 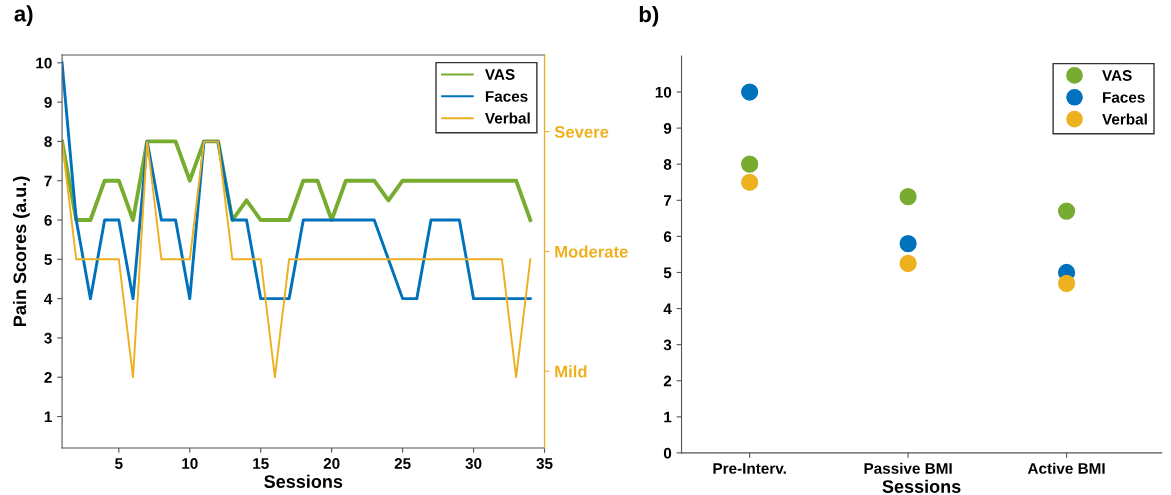 I want to click on category-label: Severe, so click(x=581, y=132).